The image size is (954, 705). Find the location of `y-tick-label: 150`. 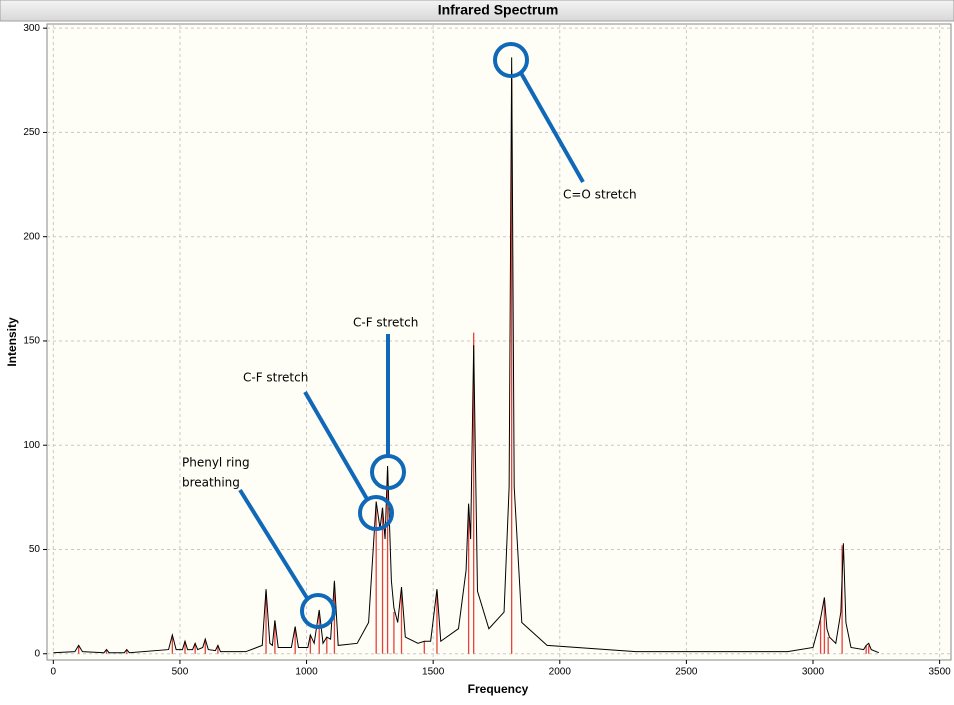

y-tick-label: 150 is located at coordinates (31, 341).